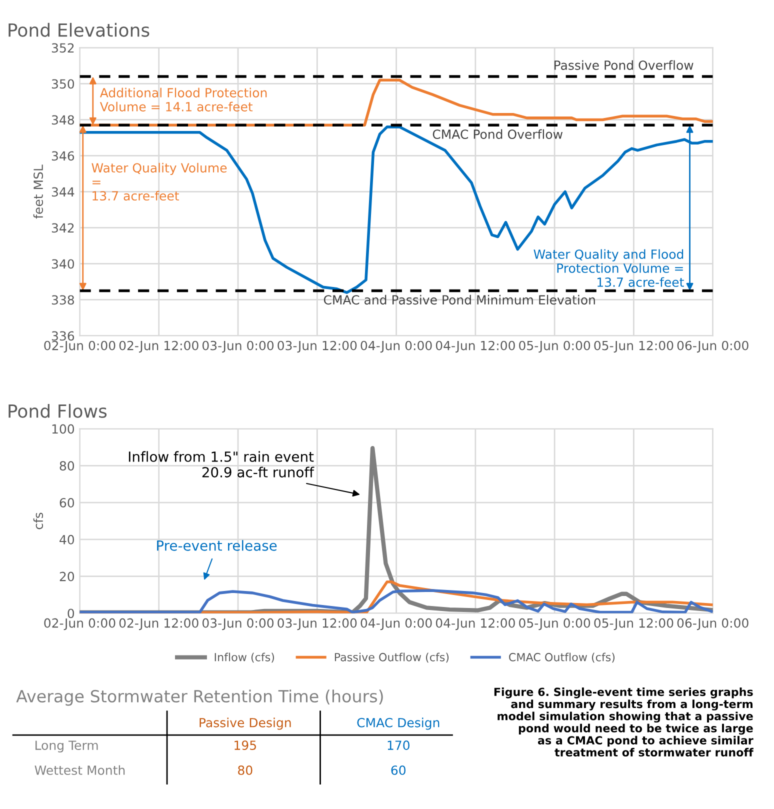  What do you see at coordinates (63, 264) in the screenshot?
I see `y-tick-label: 340` at bounding box center [63, 264].